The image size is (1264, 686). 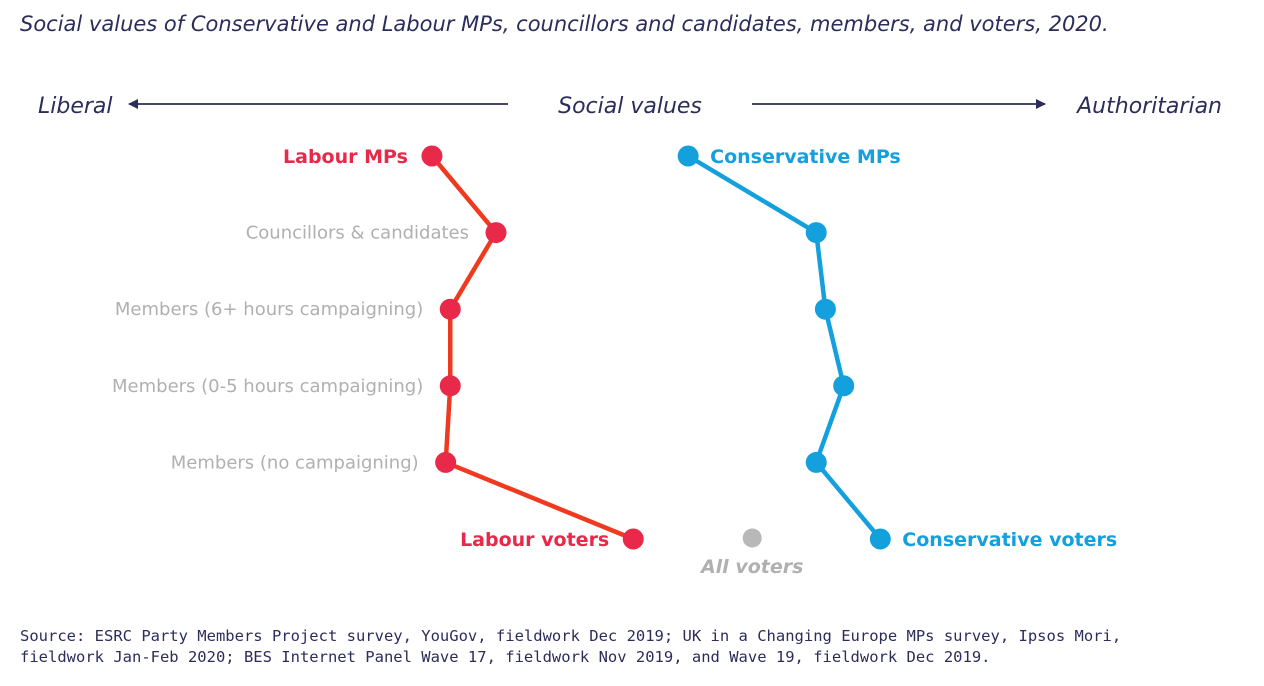 I want to click on series-line-labour, so click(x=532, y=348).